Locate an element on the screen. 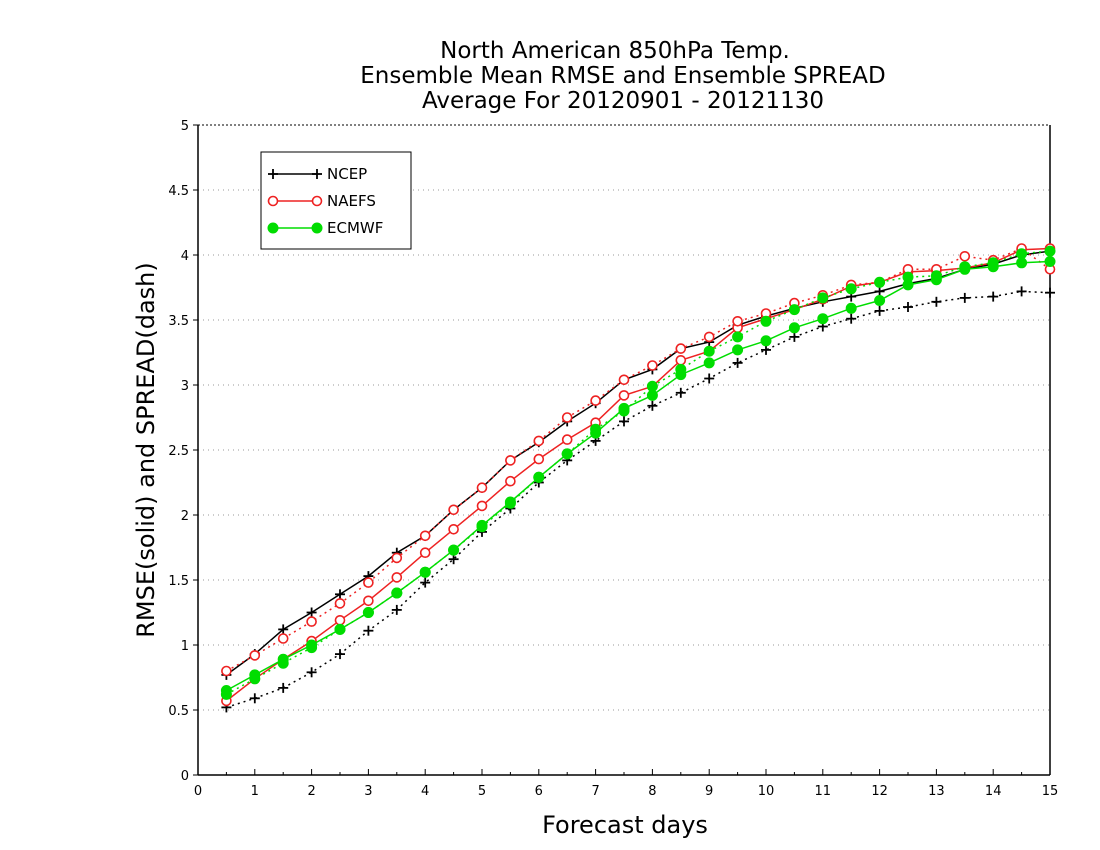 This screenshot has height=850, width=1100. legend: NCEP NAEFS ECMWF is located at coordinates (336, 200).